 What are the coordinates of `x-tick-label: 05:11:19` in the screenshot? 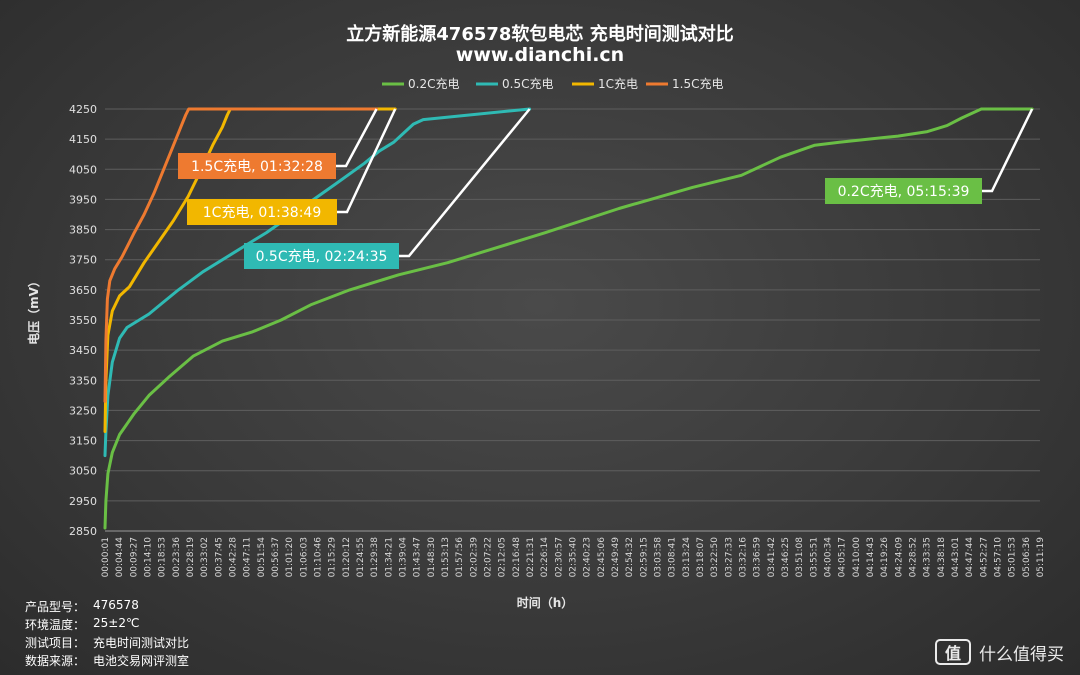 It's located at (1041, 557).